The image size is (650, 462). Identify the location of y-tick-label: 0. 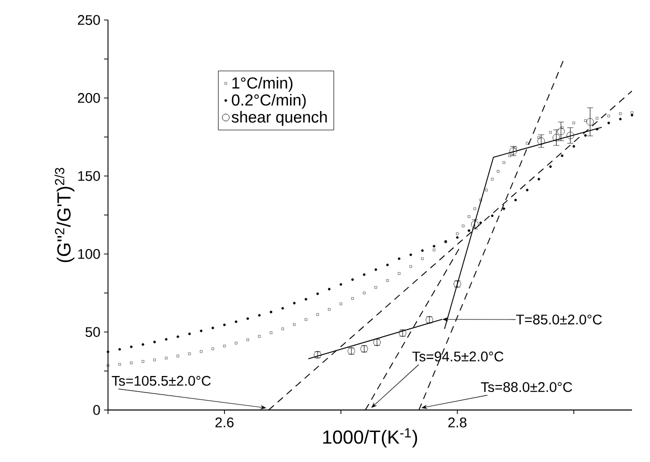
(96, 410).